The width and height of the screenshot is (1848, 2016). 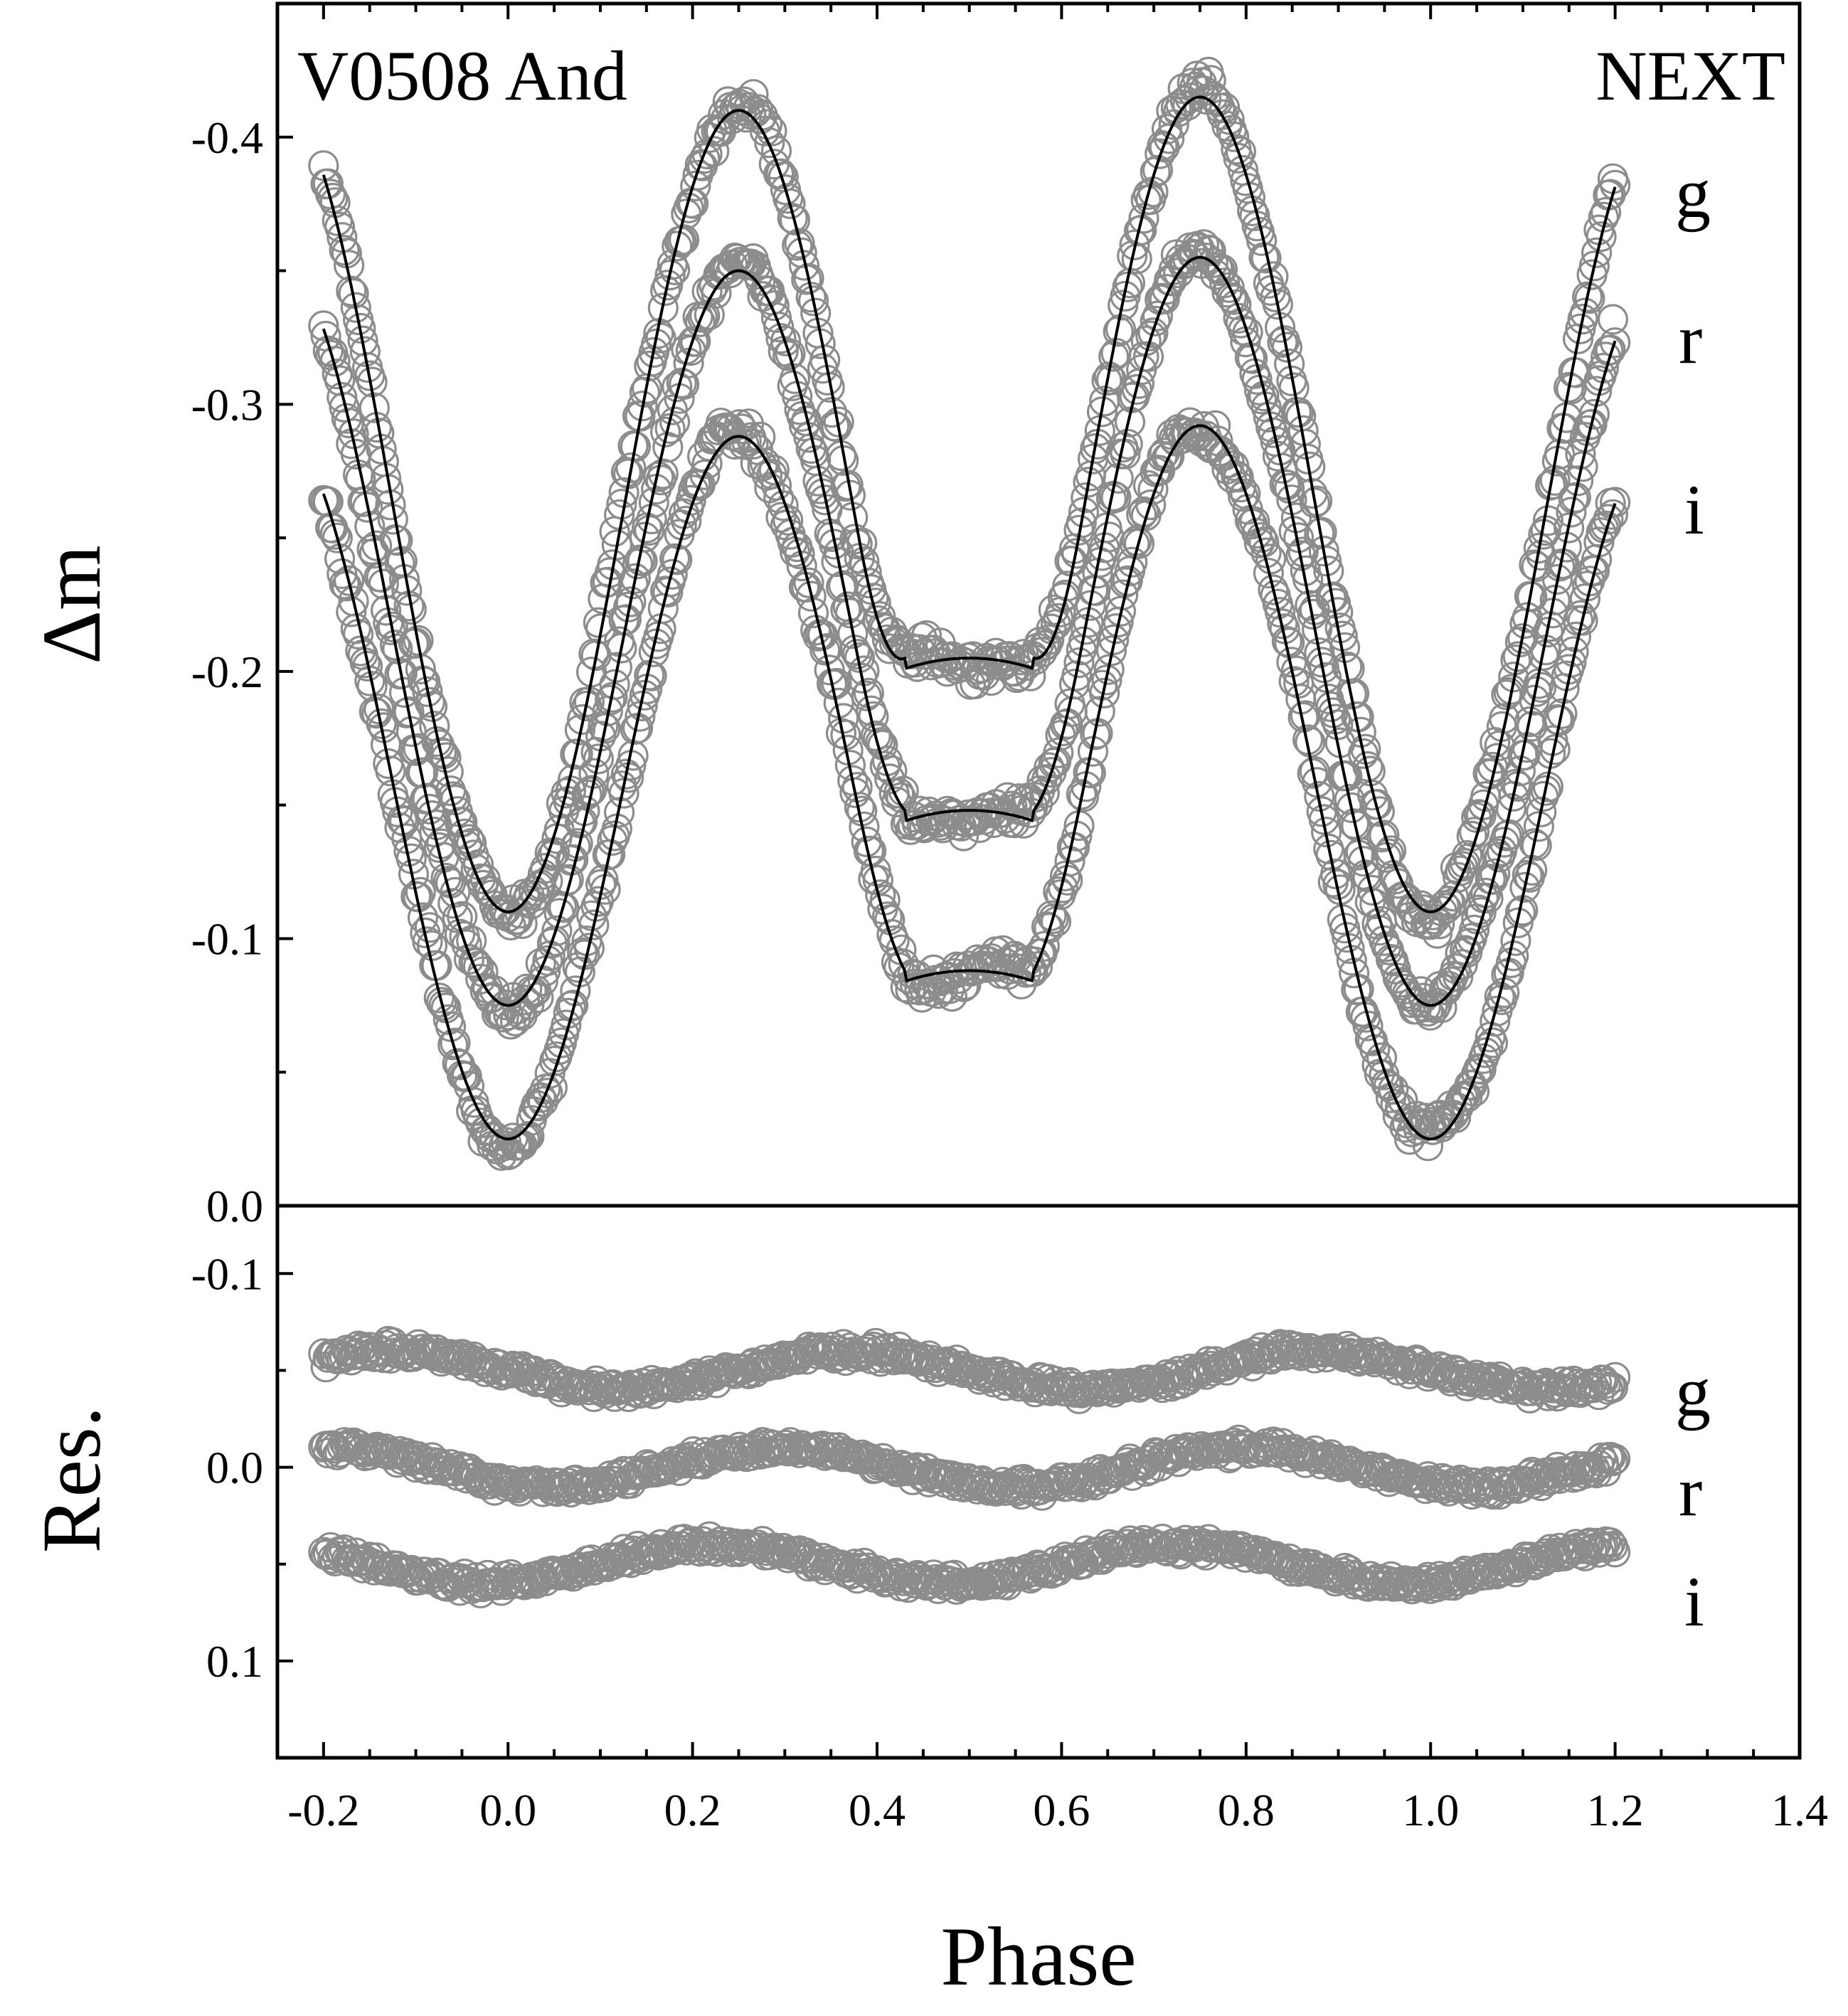 What do you see at coordinates (1694, 1601) in the screenshot?
I see `lower-band-label-i: i` at bounding box center [1694, 1601].